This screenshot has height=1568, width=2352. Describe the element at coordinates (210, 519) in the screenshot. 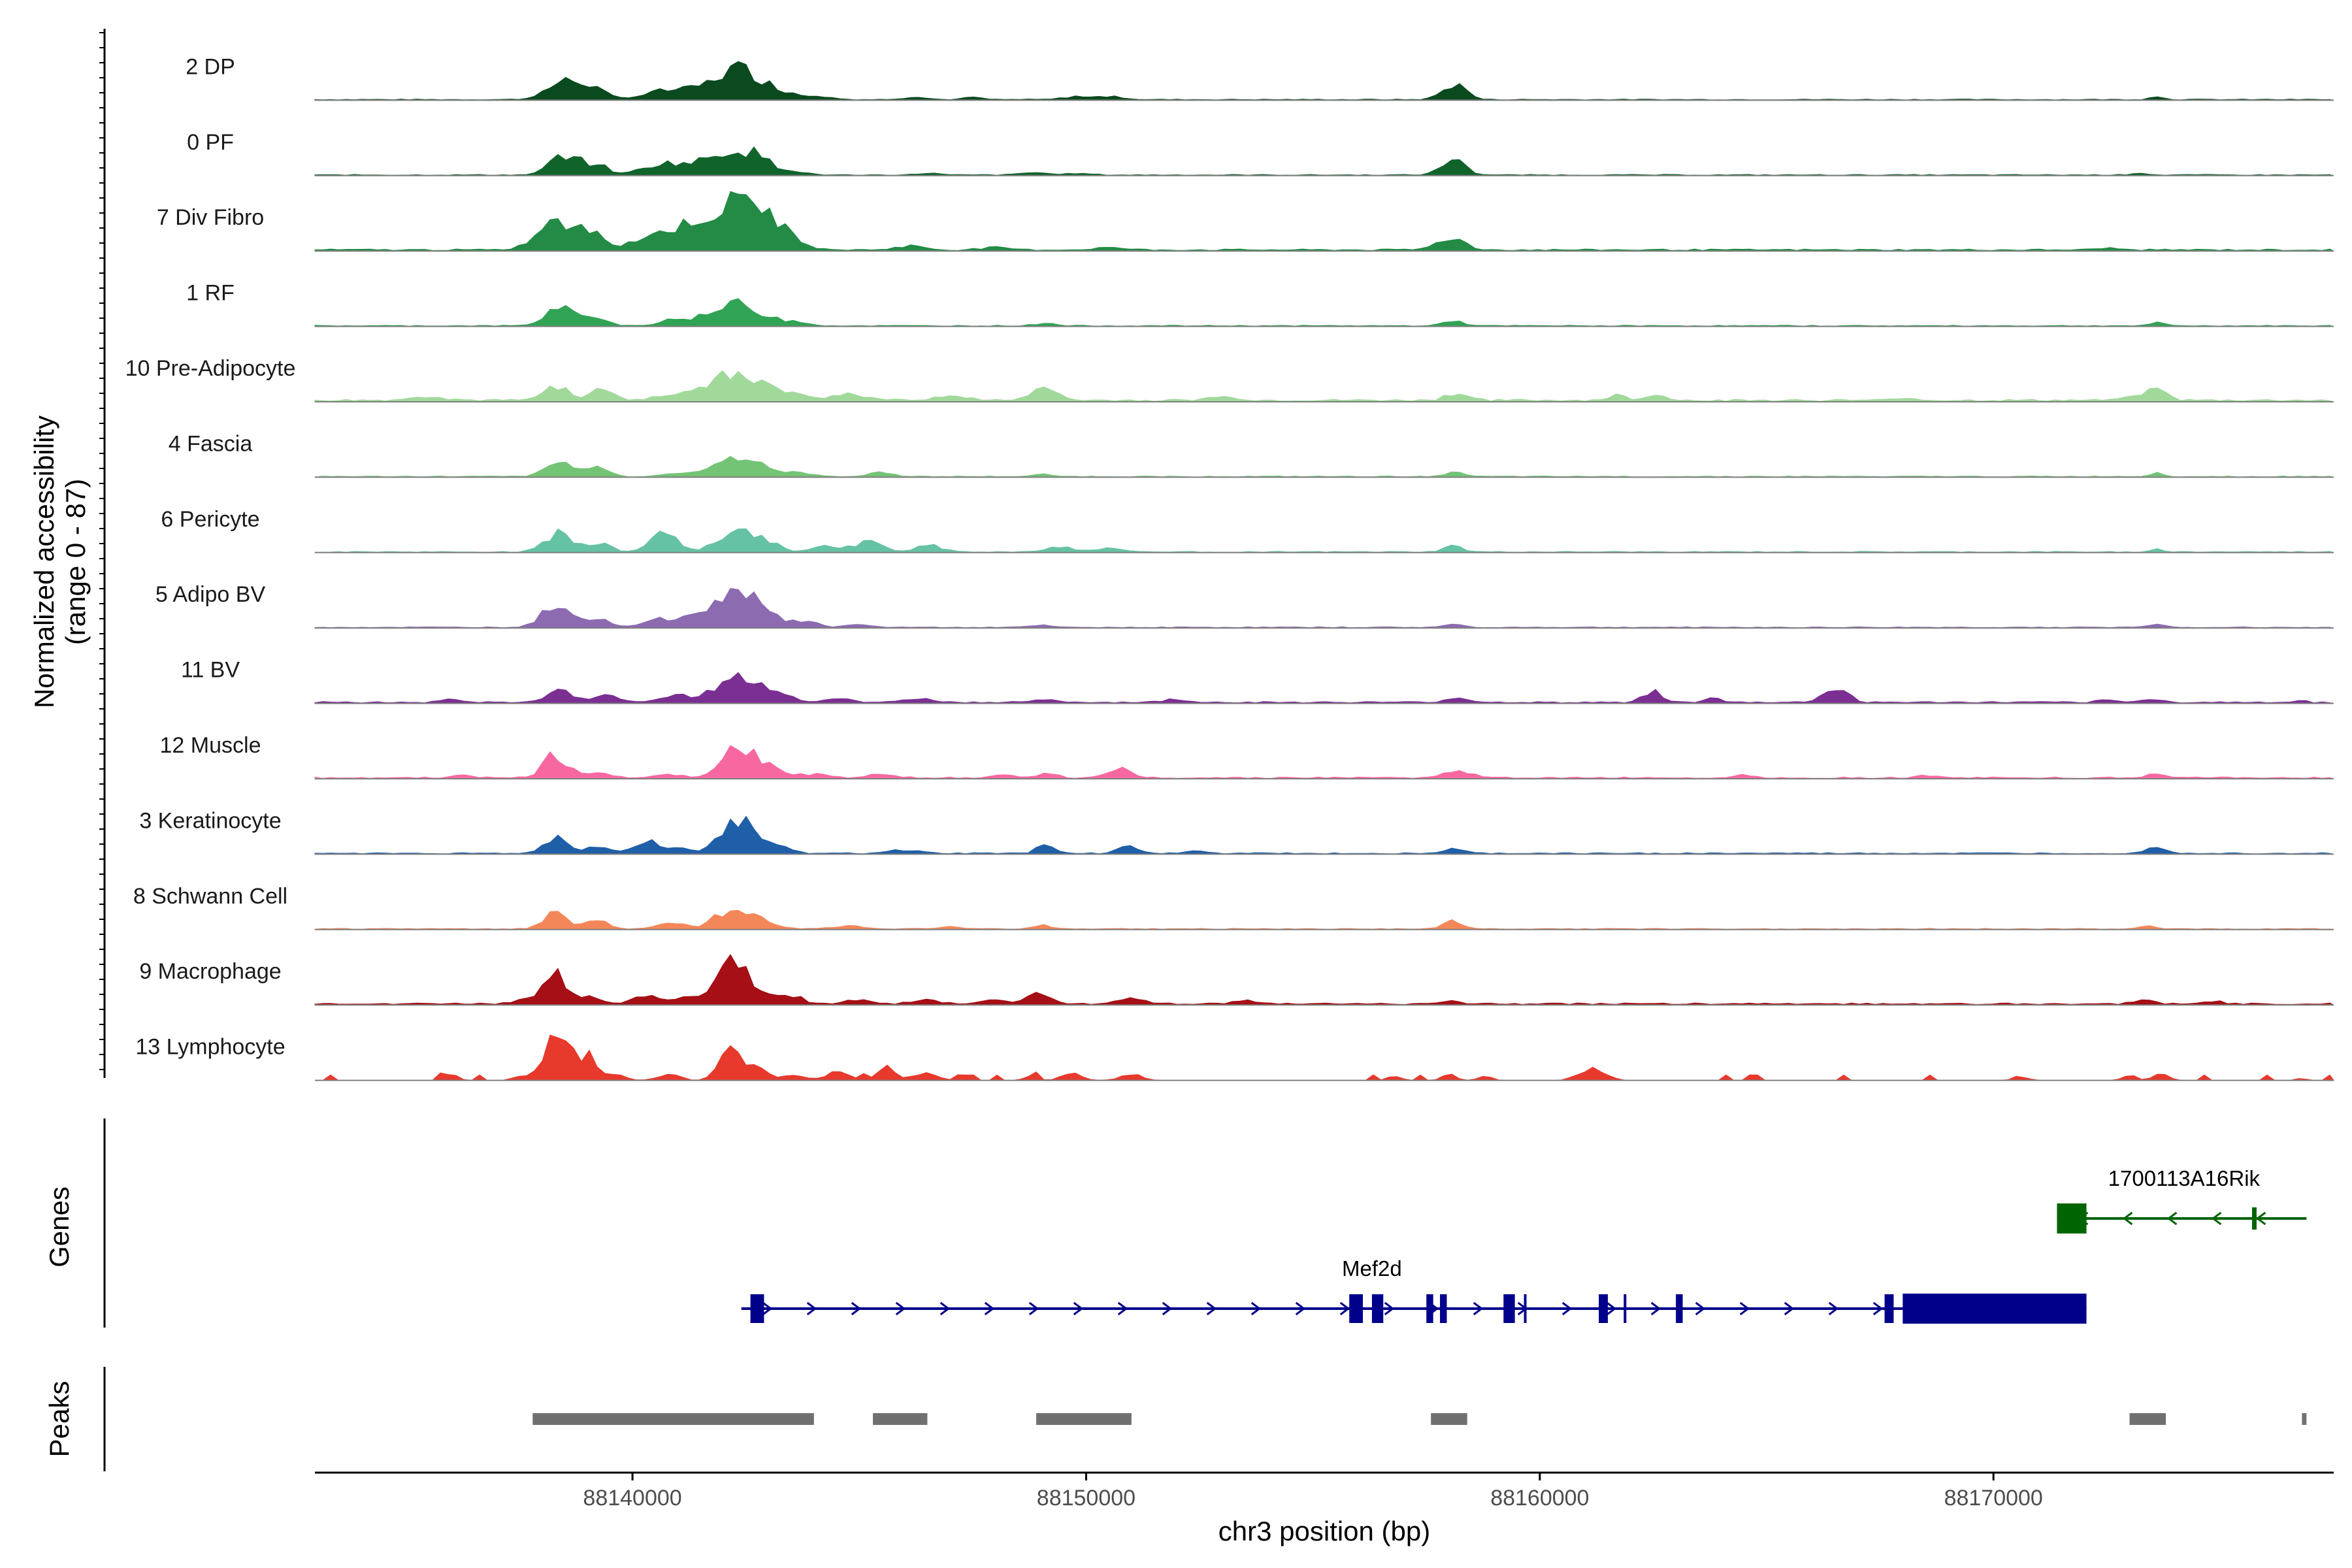

I see `track-label: 6 Pericyte` at that location.